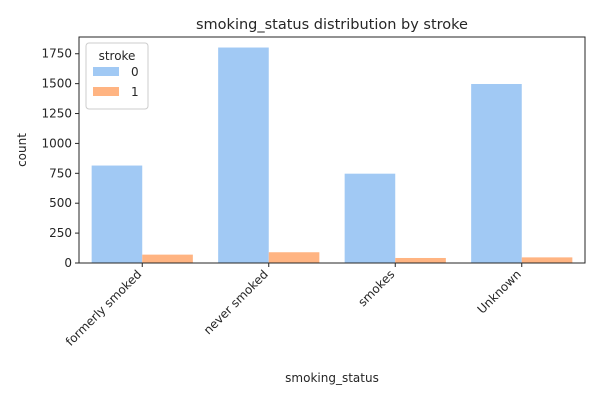 This screenshot has width=600, height=400. Describe the element at coordinates (236, 302) in the screenshot. I see `x-tick-label: never smoked` at that location.